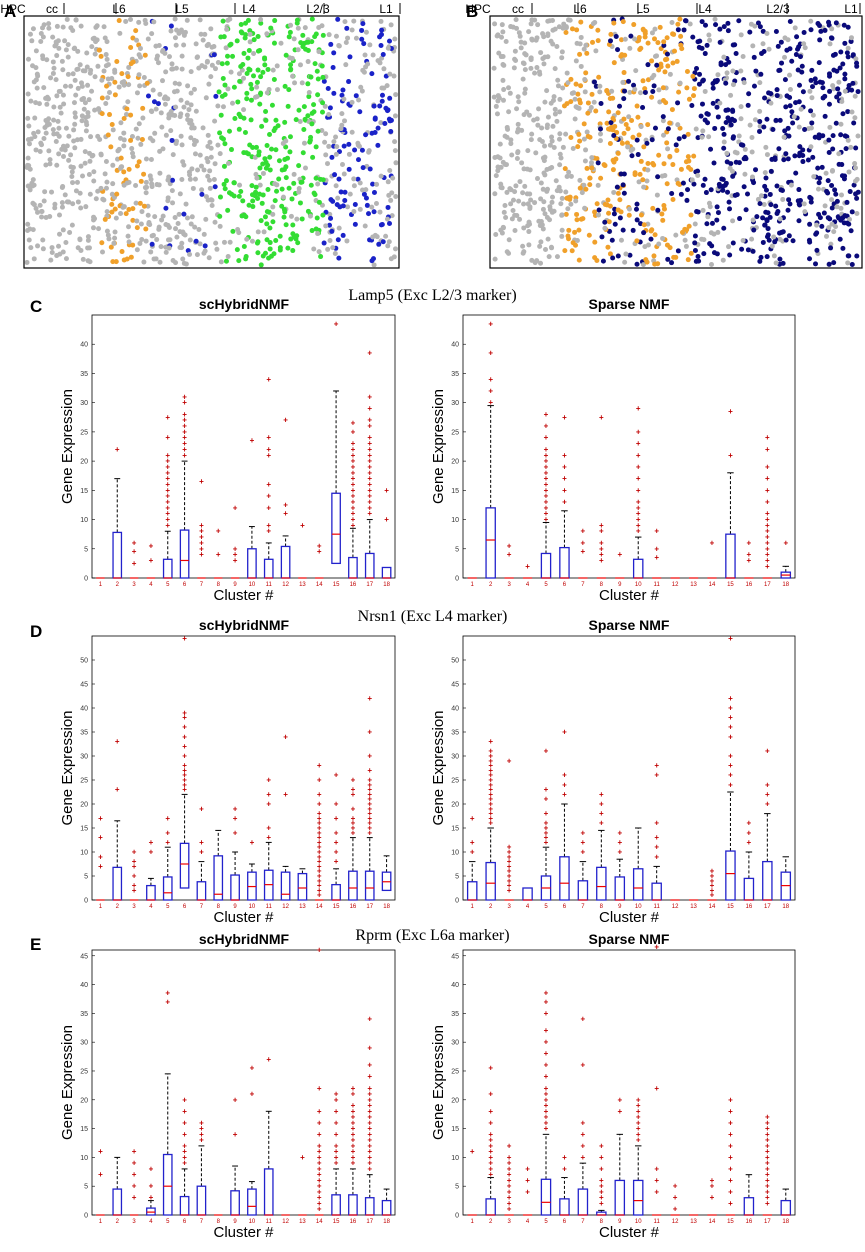  I want to click on y-tick-label: 30, so click(84, 757).